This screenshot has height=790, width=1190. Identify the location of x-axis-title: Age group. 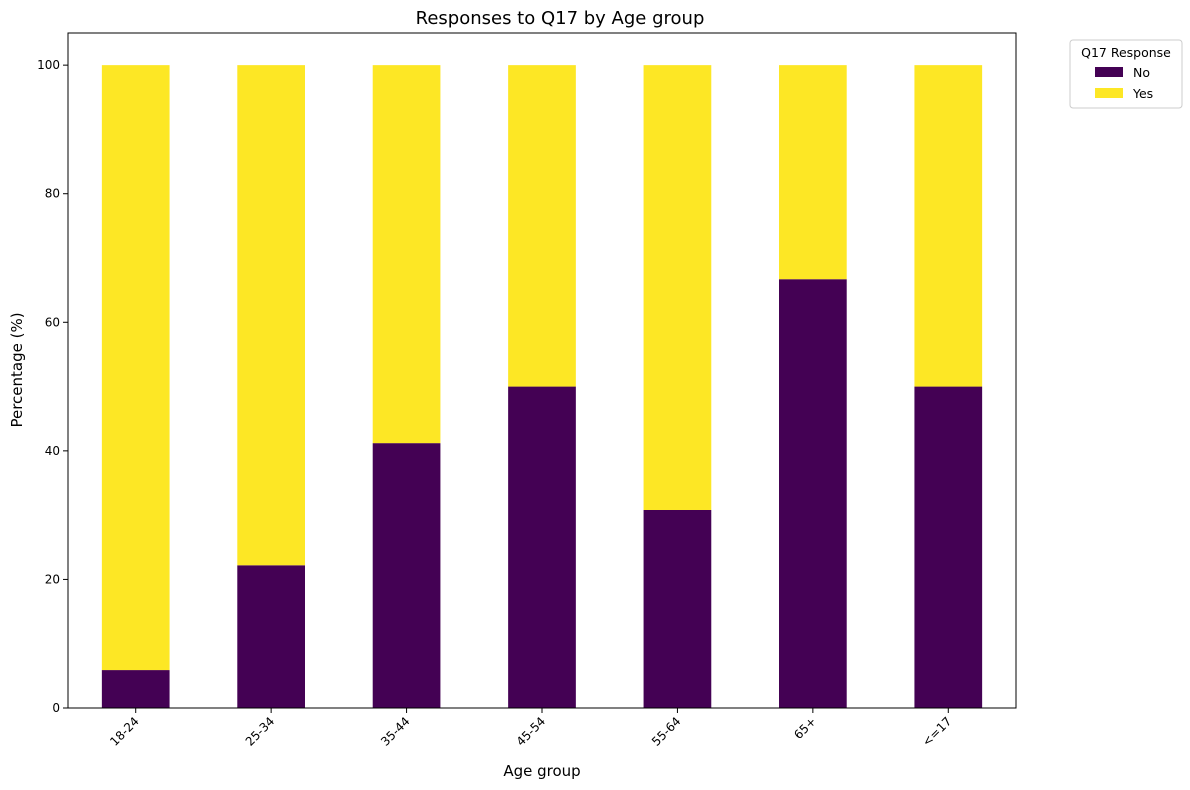
(541, 771).